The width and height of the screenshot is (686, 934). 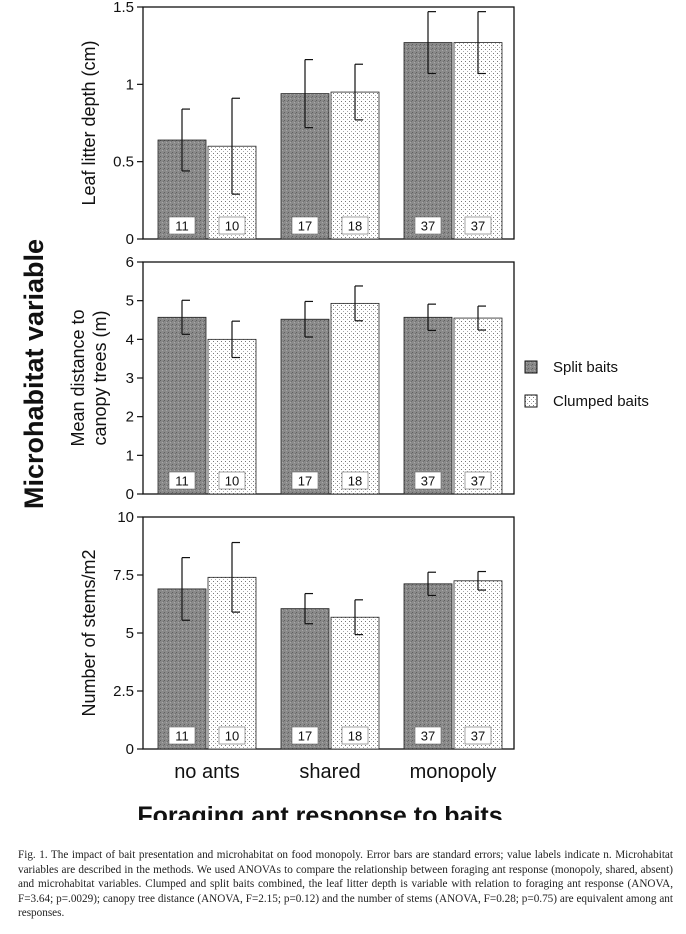 I want to click on y-tick-label: 4, so click(x=130, y=339).